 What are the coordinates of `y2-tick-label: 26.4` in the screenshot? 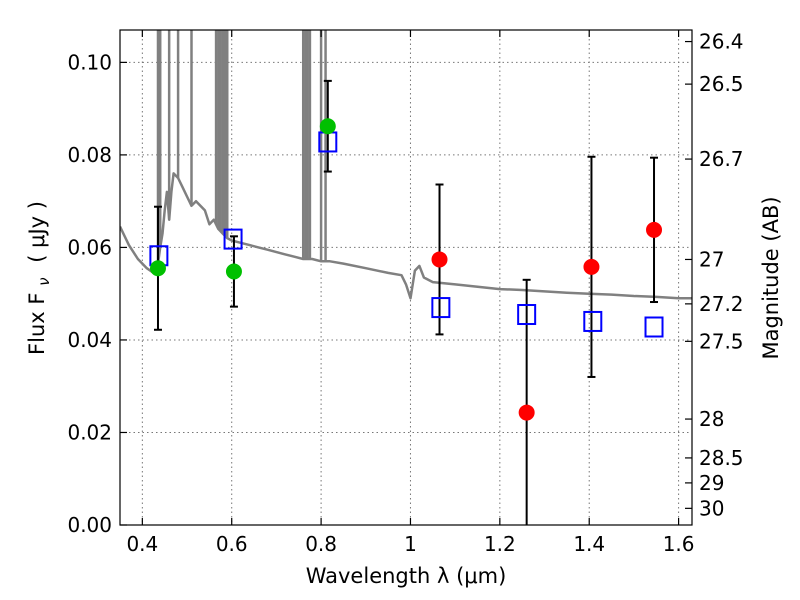 It's located at (721, 42).